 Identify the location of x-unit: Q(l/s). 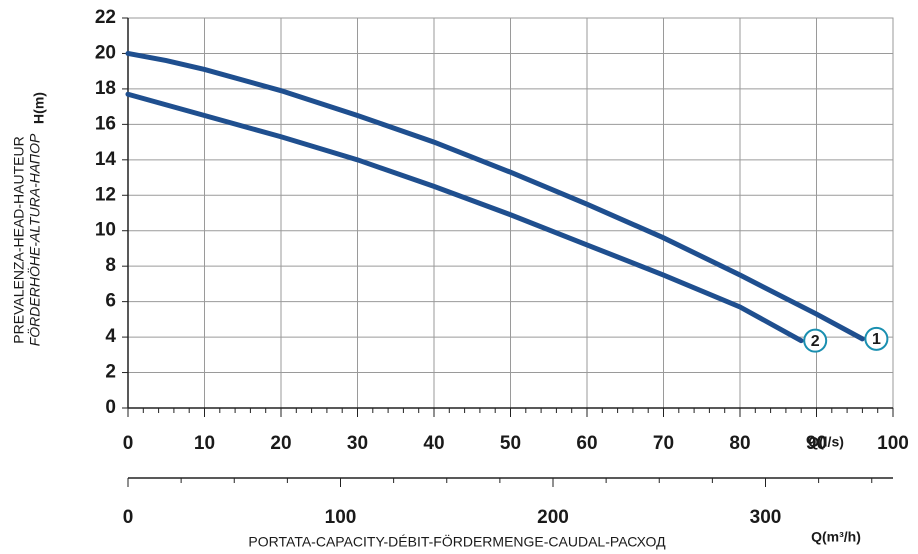
(826, 442).